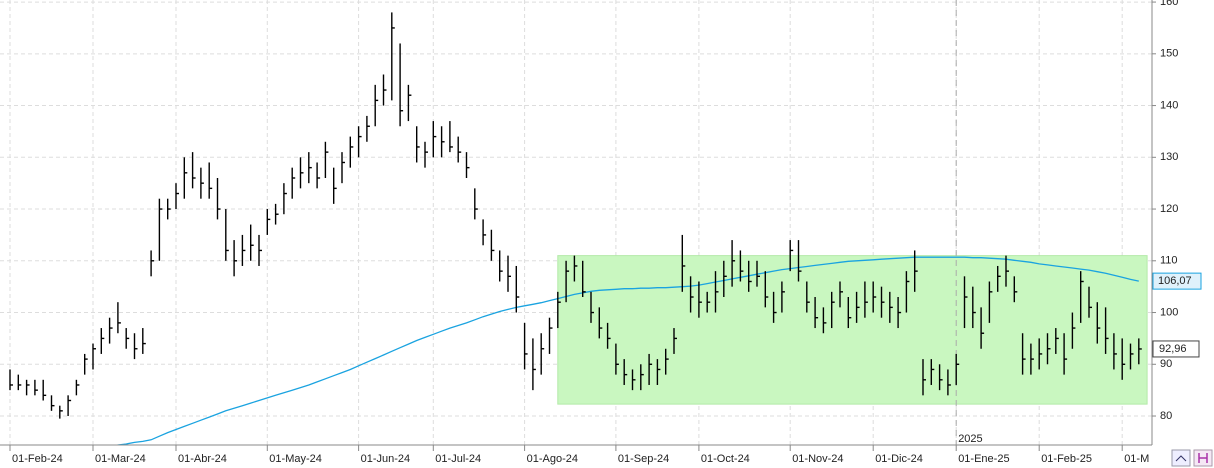 This screenshot has width=1214, height=468. What do you see at coordinates (970, 439) in the screenshot?
I see `year-marker-label: 2025` at bounding box center [970, 439].